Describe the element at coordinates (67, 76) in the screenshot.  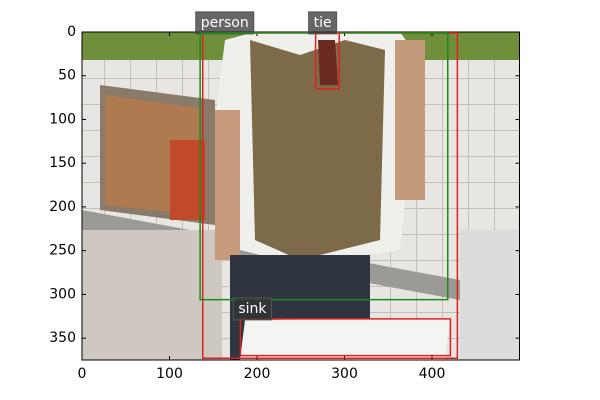
I see `y-tick-label: 50` at that location.